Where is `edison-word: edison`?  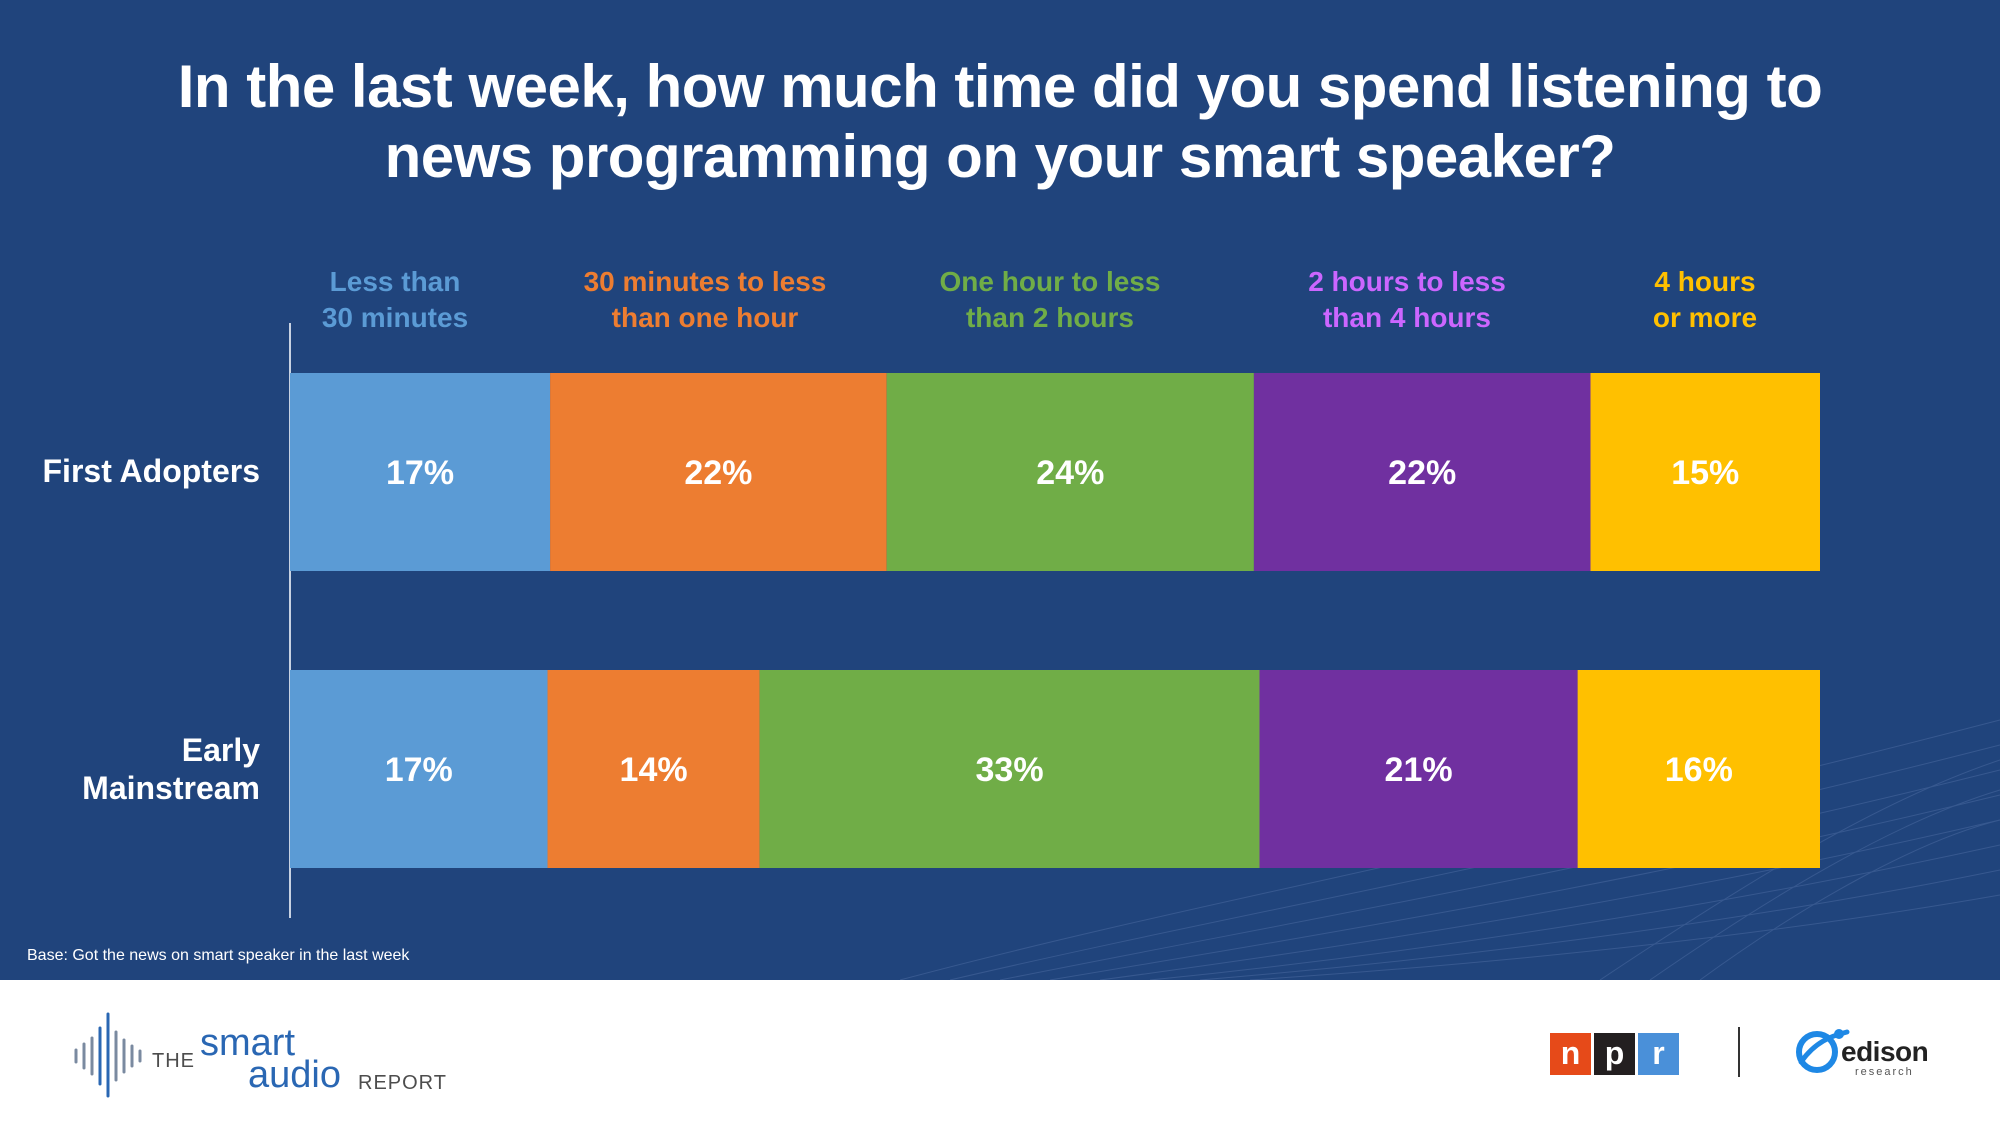
edison-word: edison is located at coordinates (1885, 1051).